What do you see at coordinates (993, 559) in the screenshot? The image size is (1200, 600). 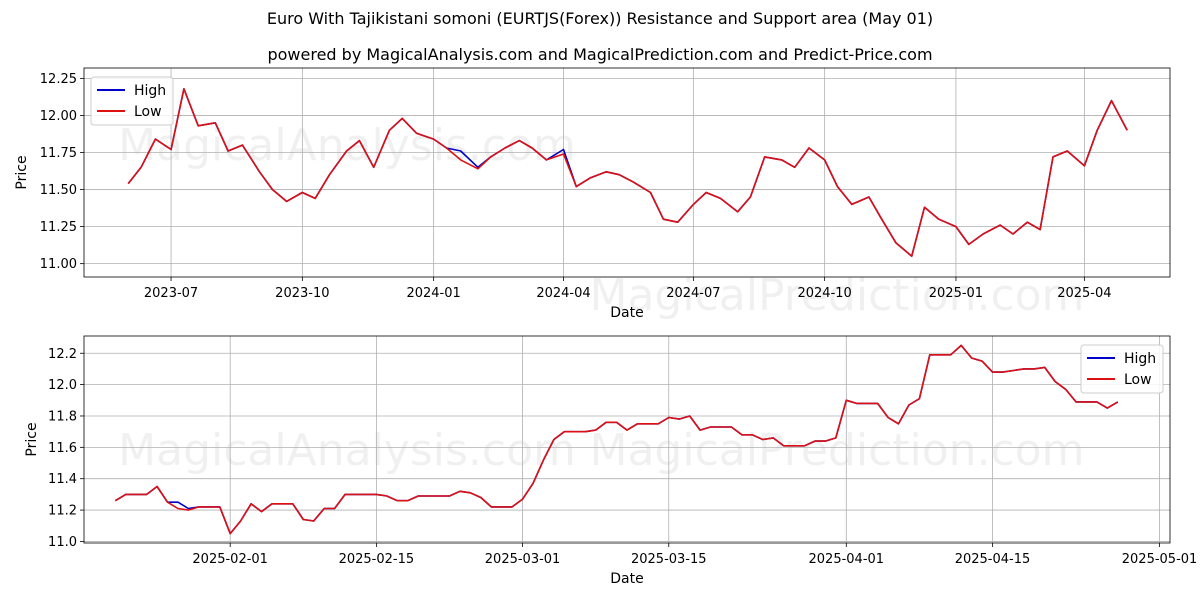 I see `x-tick-label: 2025-04-15` at bounding box center [993, 559].